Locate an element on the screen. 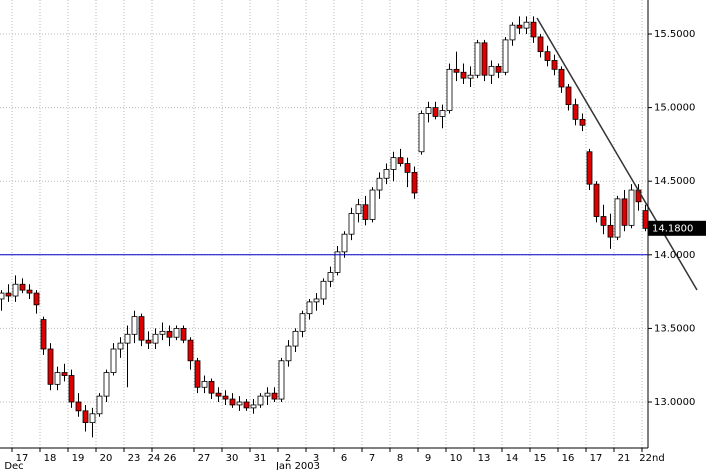  x-tick-label: 22nd is located at coordinates (651, 458).